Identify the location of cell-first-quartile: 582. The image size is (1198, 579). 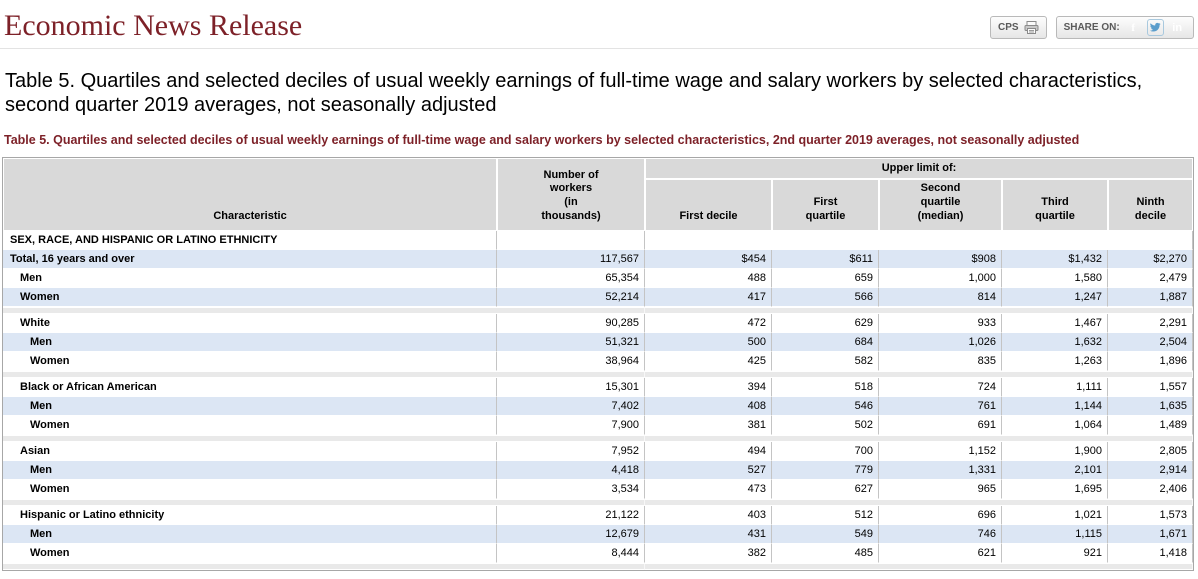
(825, 361).